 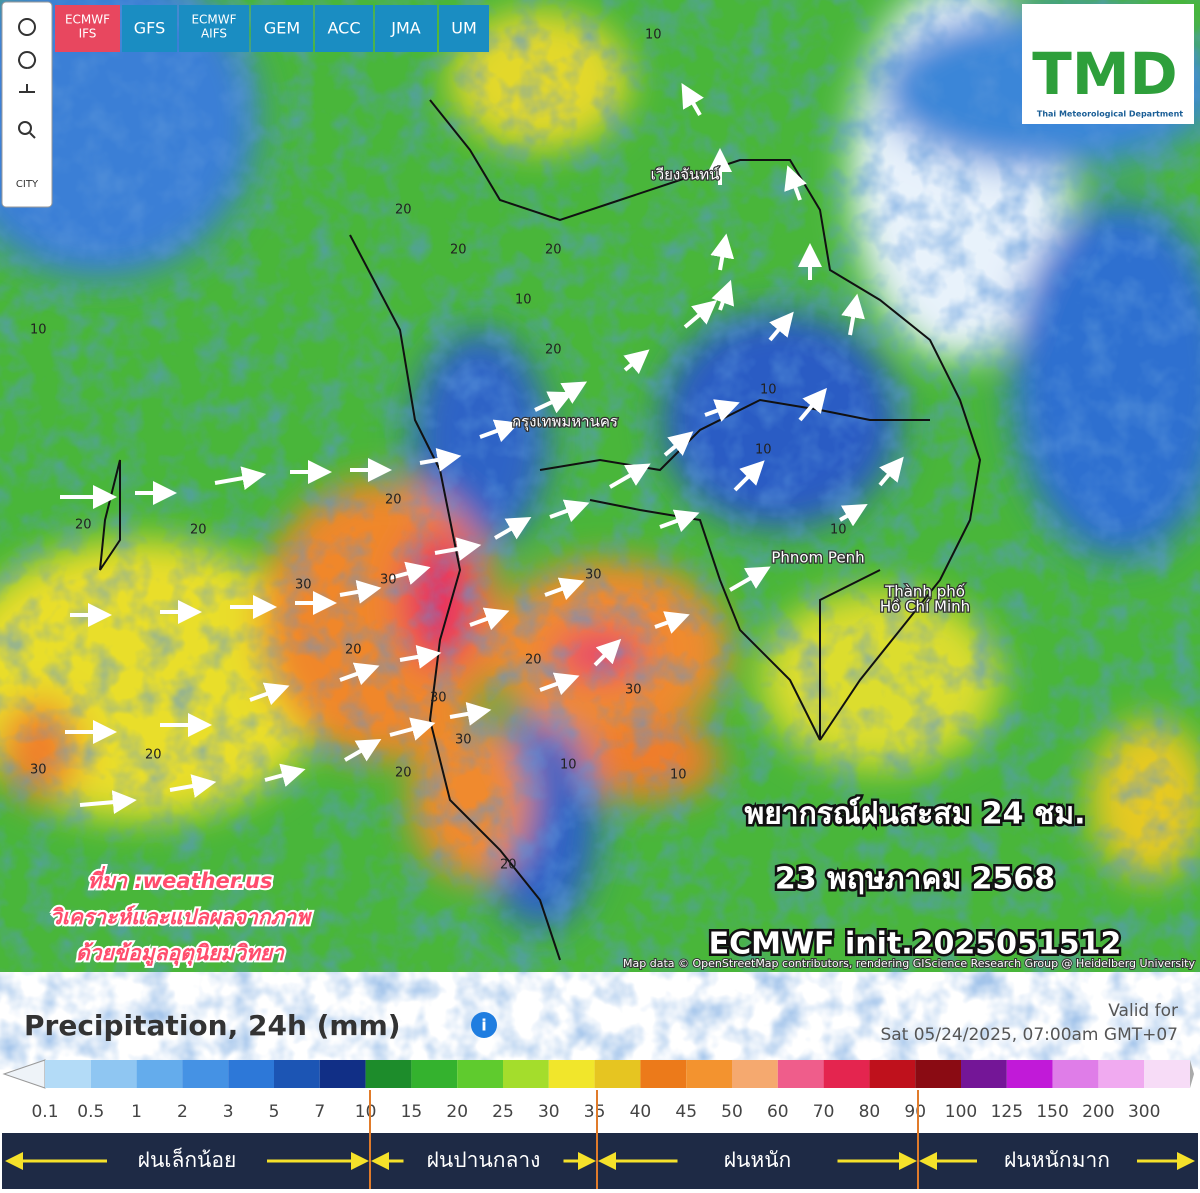 I want to click on place-label: Hồ Chí Minh, so click(x=925, y=607).